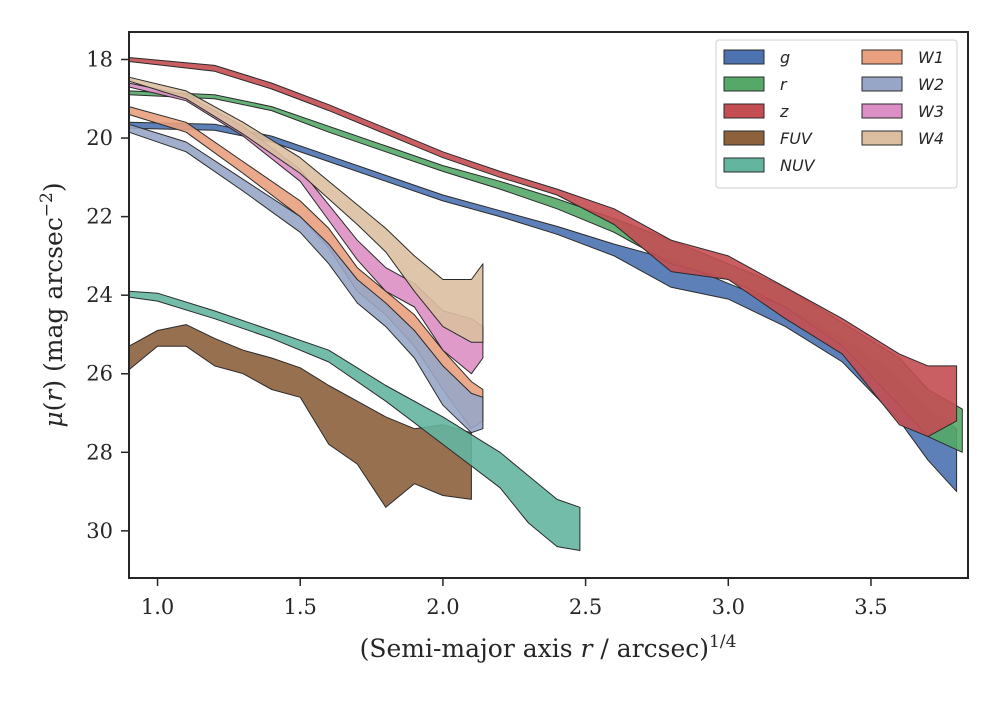  Describe the element at coordinates (744, 165) in the screenshot. I see `legend-swatch-nuv` at that location.